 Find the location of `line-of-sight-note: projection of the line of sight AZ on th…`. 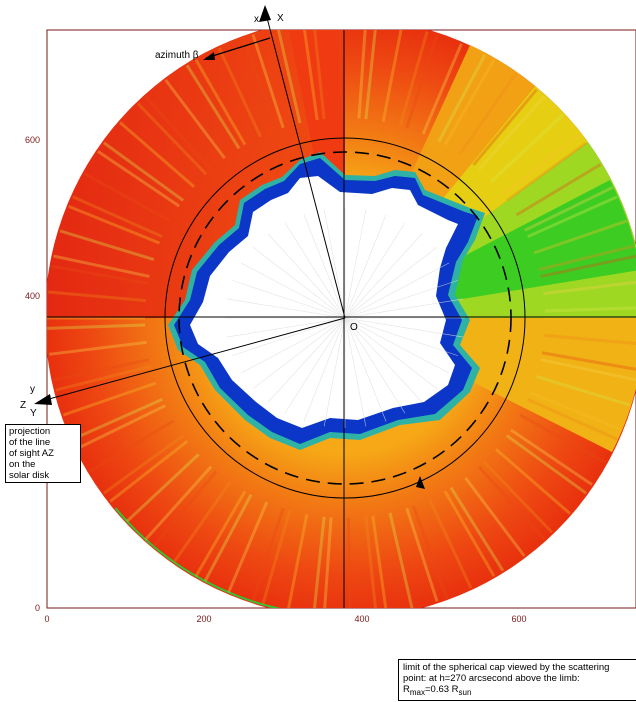

line-of-sight-note: projection of the line of sight AZ on th… is located at coordinates (43, 453).